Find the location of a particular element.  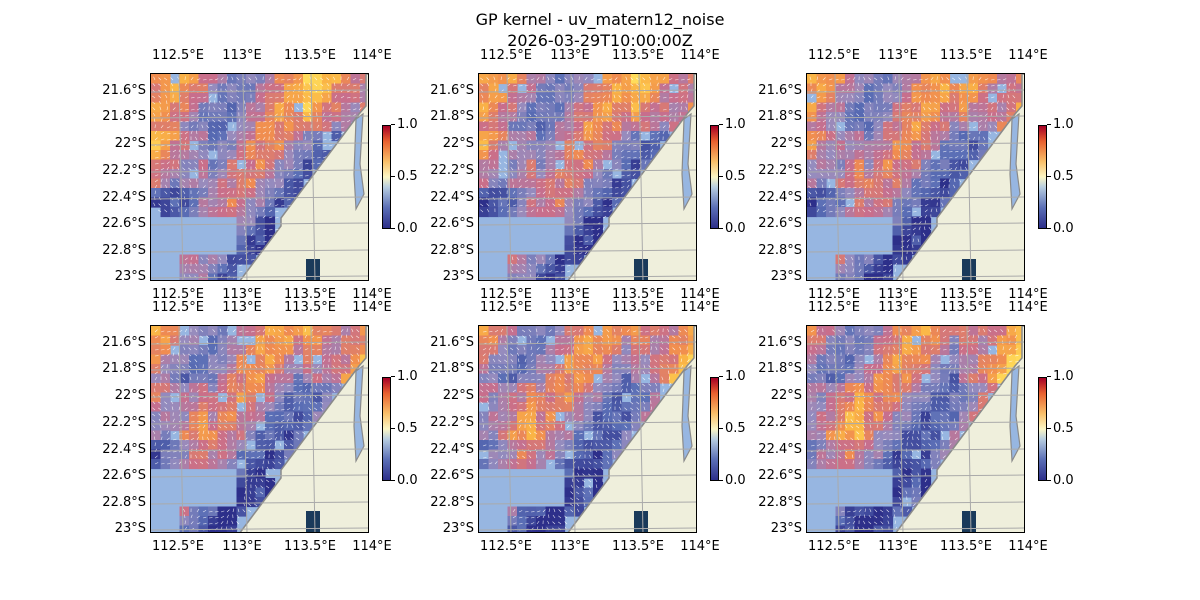

lon-tick-label: 114°E is located at coordinates (700, 294).